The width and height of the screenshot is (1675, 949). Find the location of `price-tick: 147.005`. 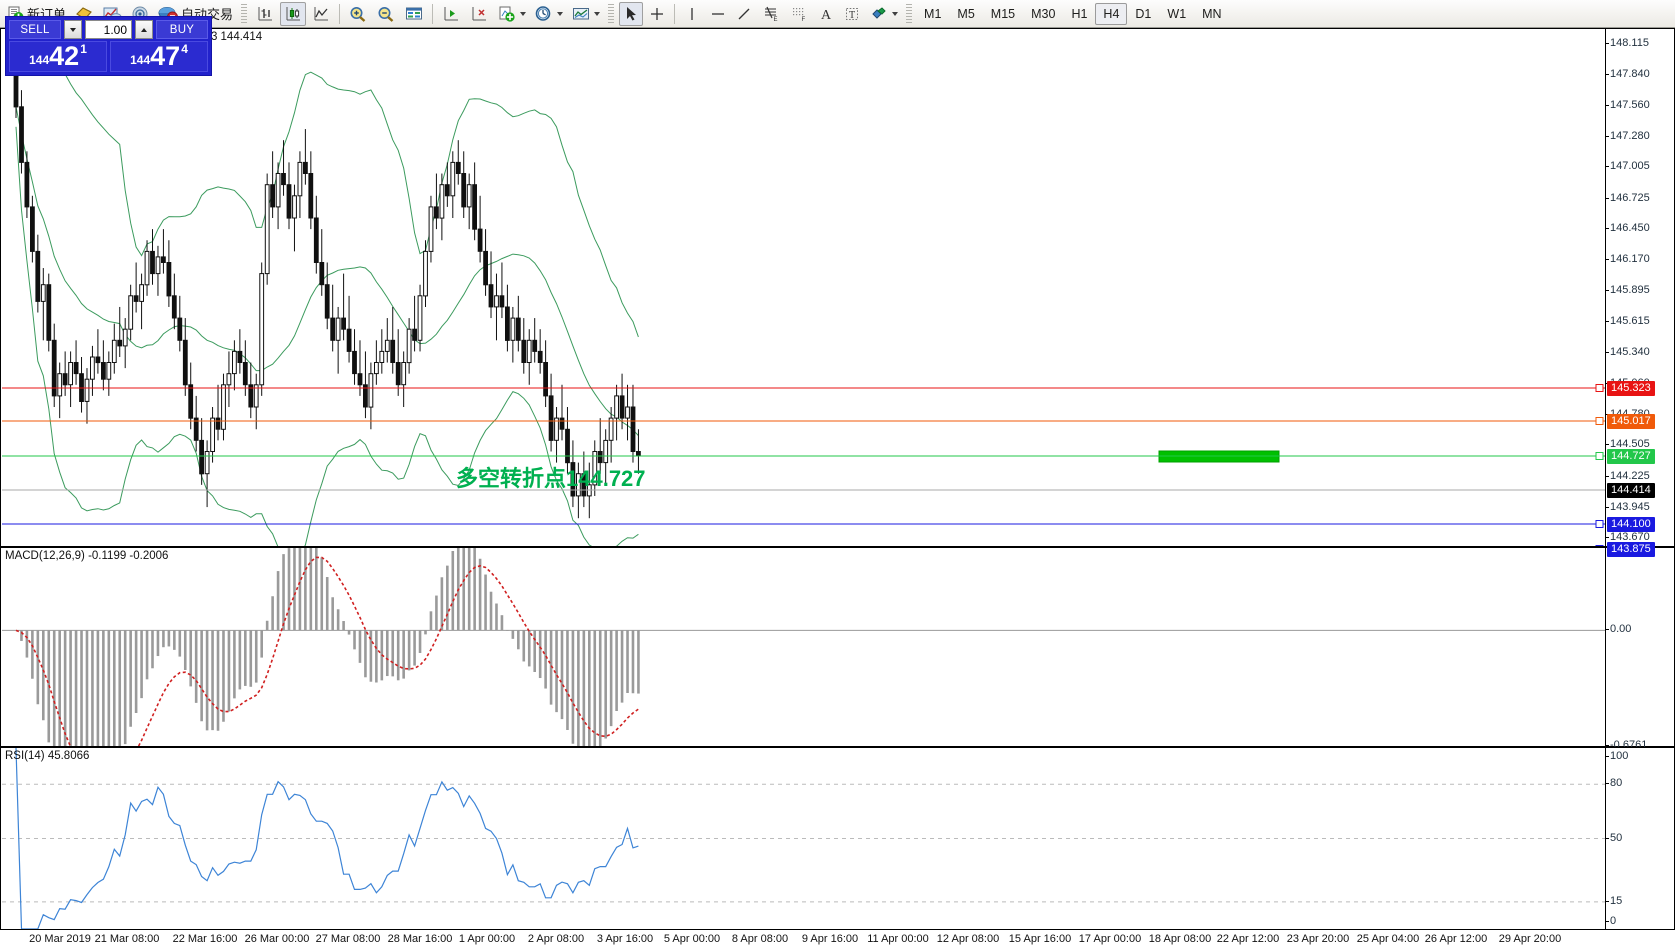

price-tick: 147.005 is located at coordinates (1627, 166).